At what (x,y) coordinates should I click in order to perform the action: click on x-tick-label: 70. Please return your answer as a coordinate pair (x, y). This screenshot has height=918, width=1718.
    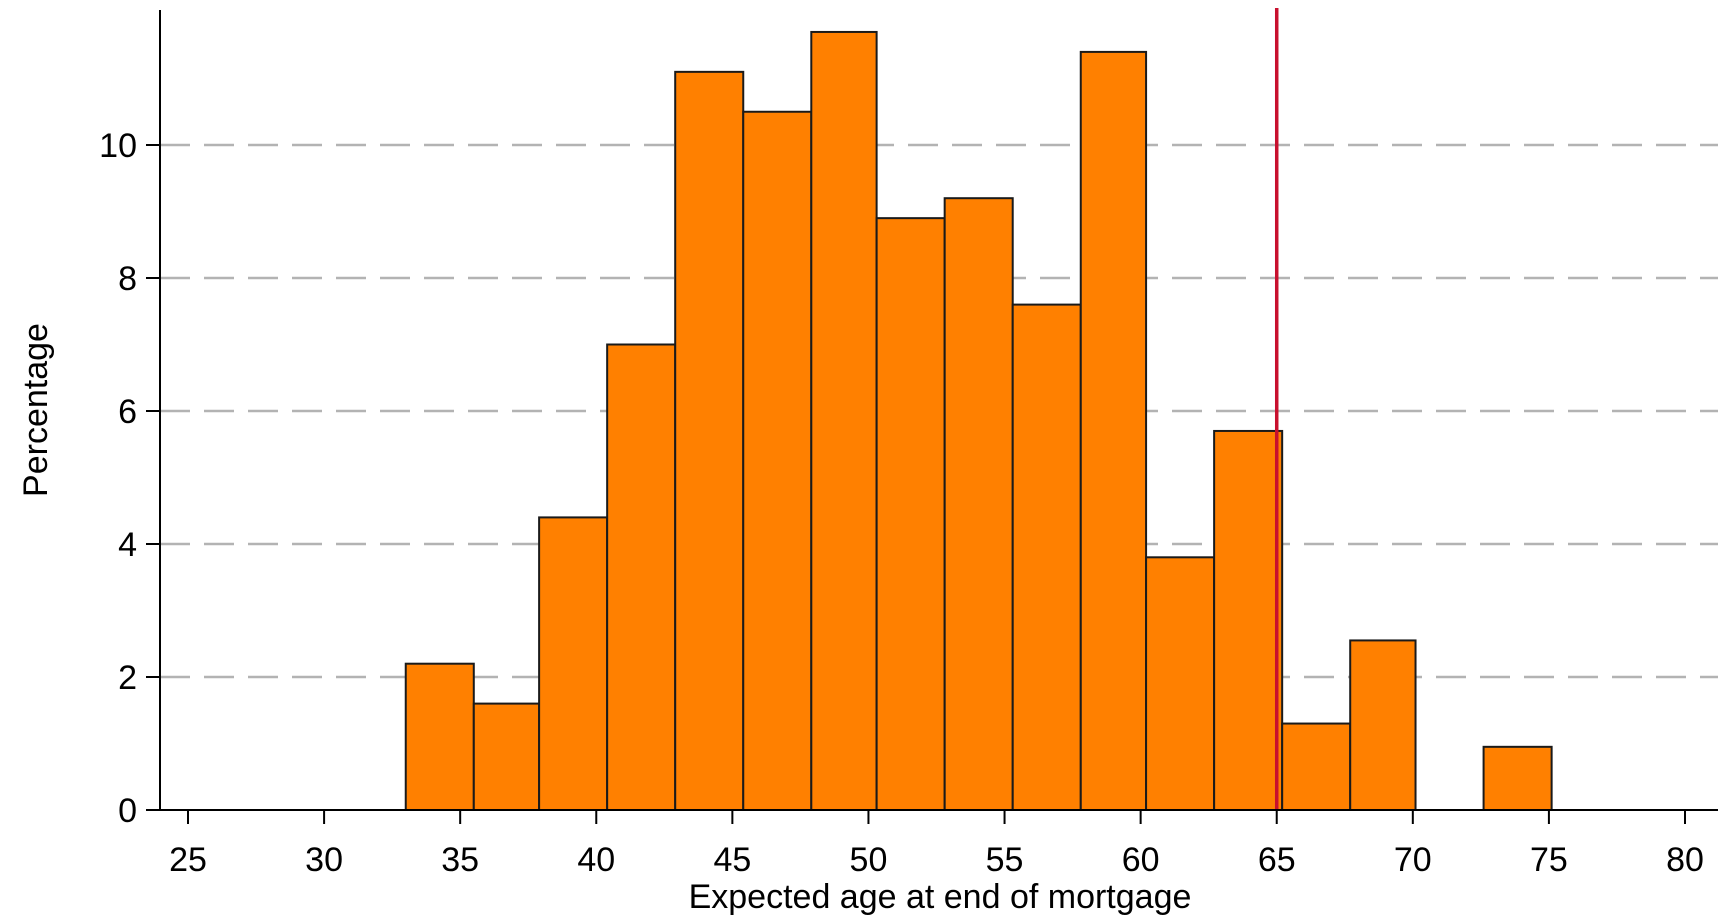
    Looking at the image, I should click on (1413, 860).